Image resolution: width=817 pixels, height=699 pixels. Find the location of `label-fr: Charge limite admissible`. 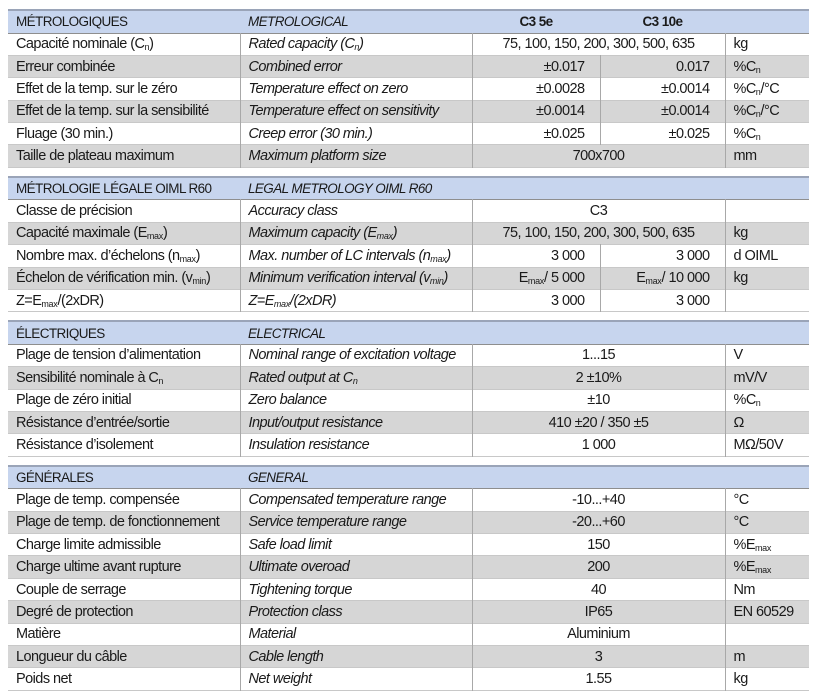

label-fr: Charge limite admissible is located at coordinates (124, 544).